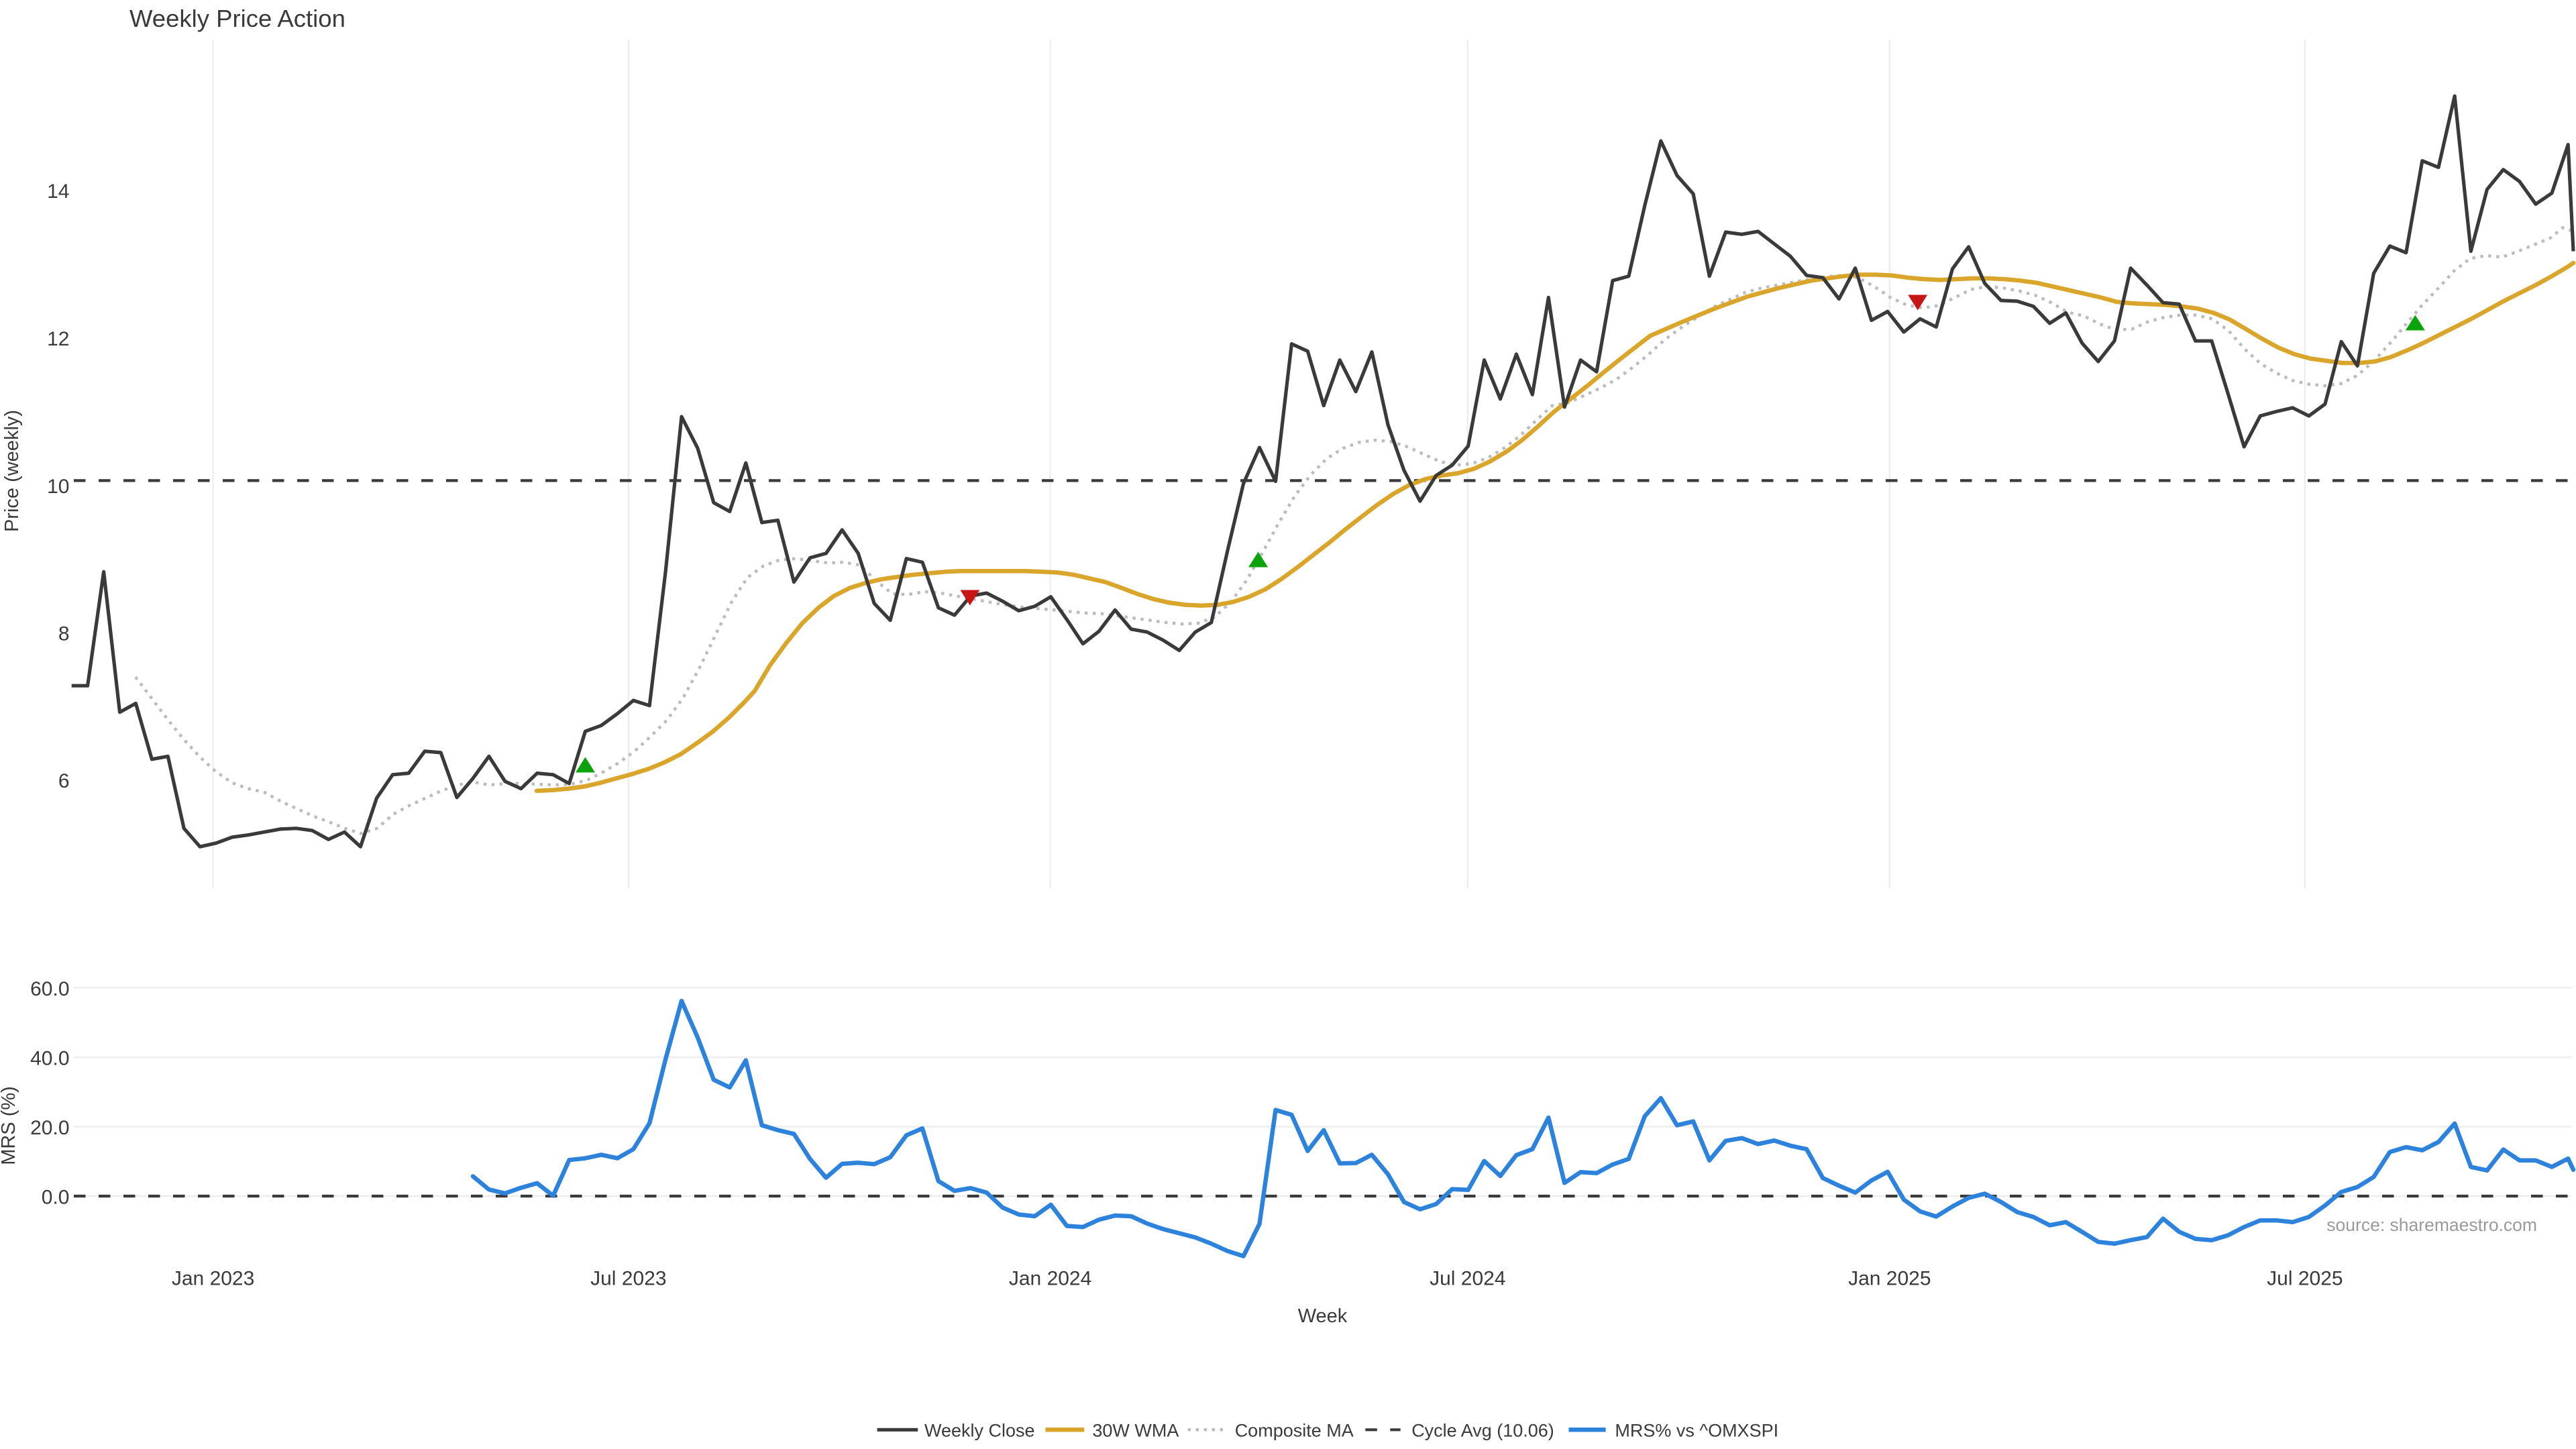 Image resolution: width=2576 pixels, height=1449 pixels. What do you see at coordinates (9, 1125) in the screenshot?
I see `svg-text: MRS (%)` at bounding box center [9, 1125].